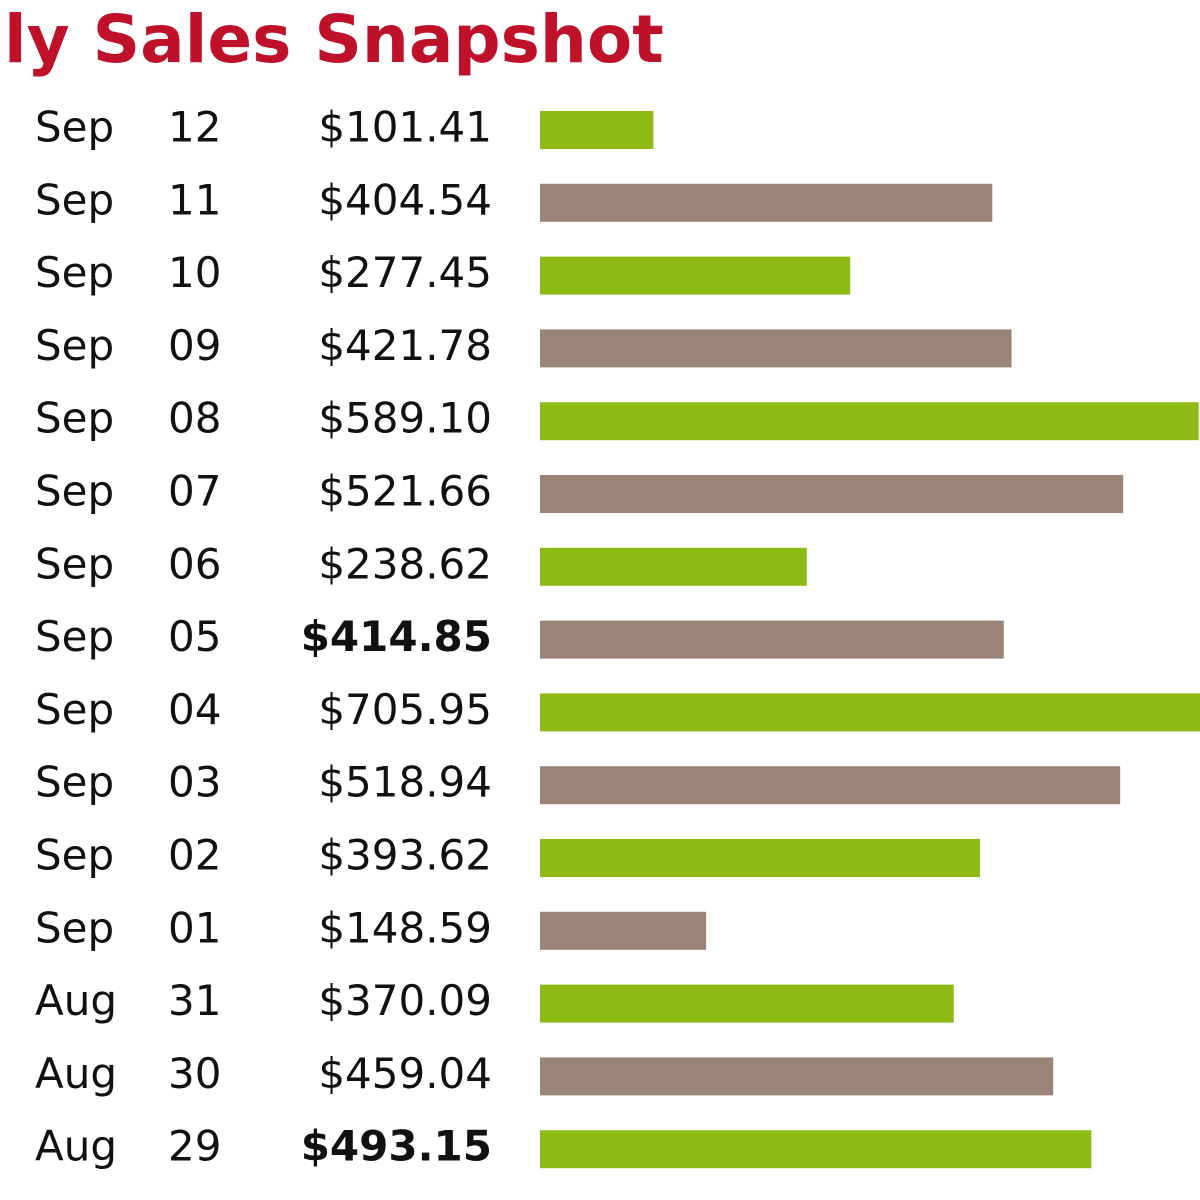  I want to click on day: 02, so click(194, 855).